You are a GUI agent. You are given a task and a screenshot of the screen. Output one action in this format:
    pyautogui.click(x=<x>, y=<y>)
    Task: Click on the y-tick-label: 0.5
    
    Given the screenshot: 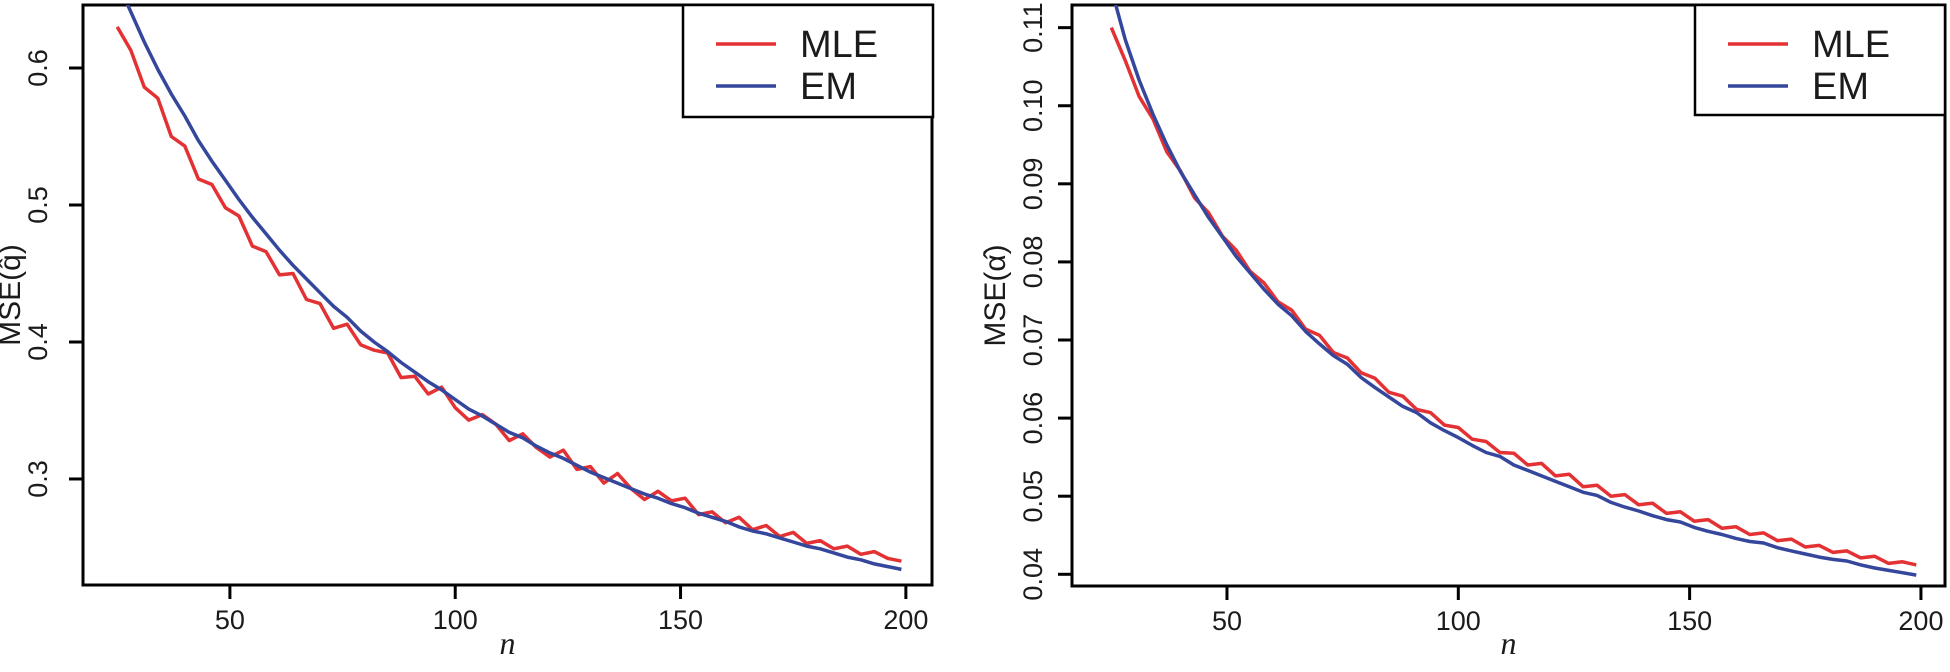 What is the action you would take?
    pyautogui.click(x=38, y=205)
    